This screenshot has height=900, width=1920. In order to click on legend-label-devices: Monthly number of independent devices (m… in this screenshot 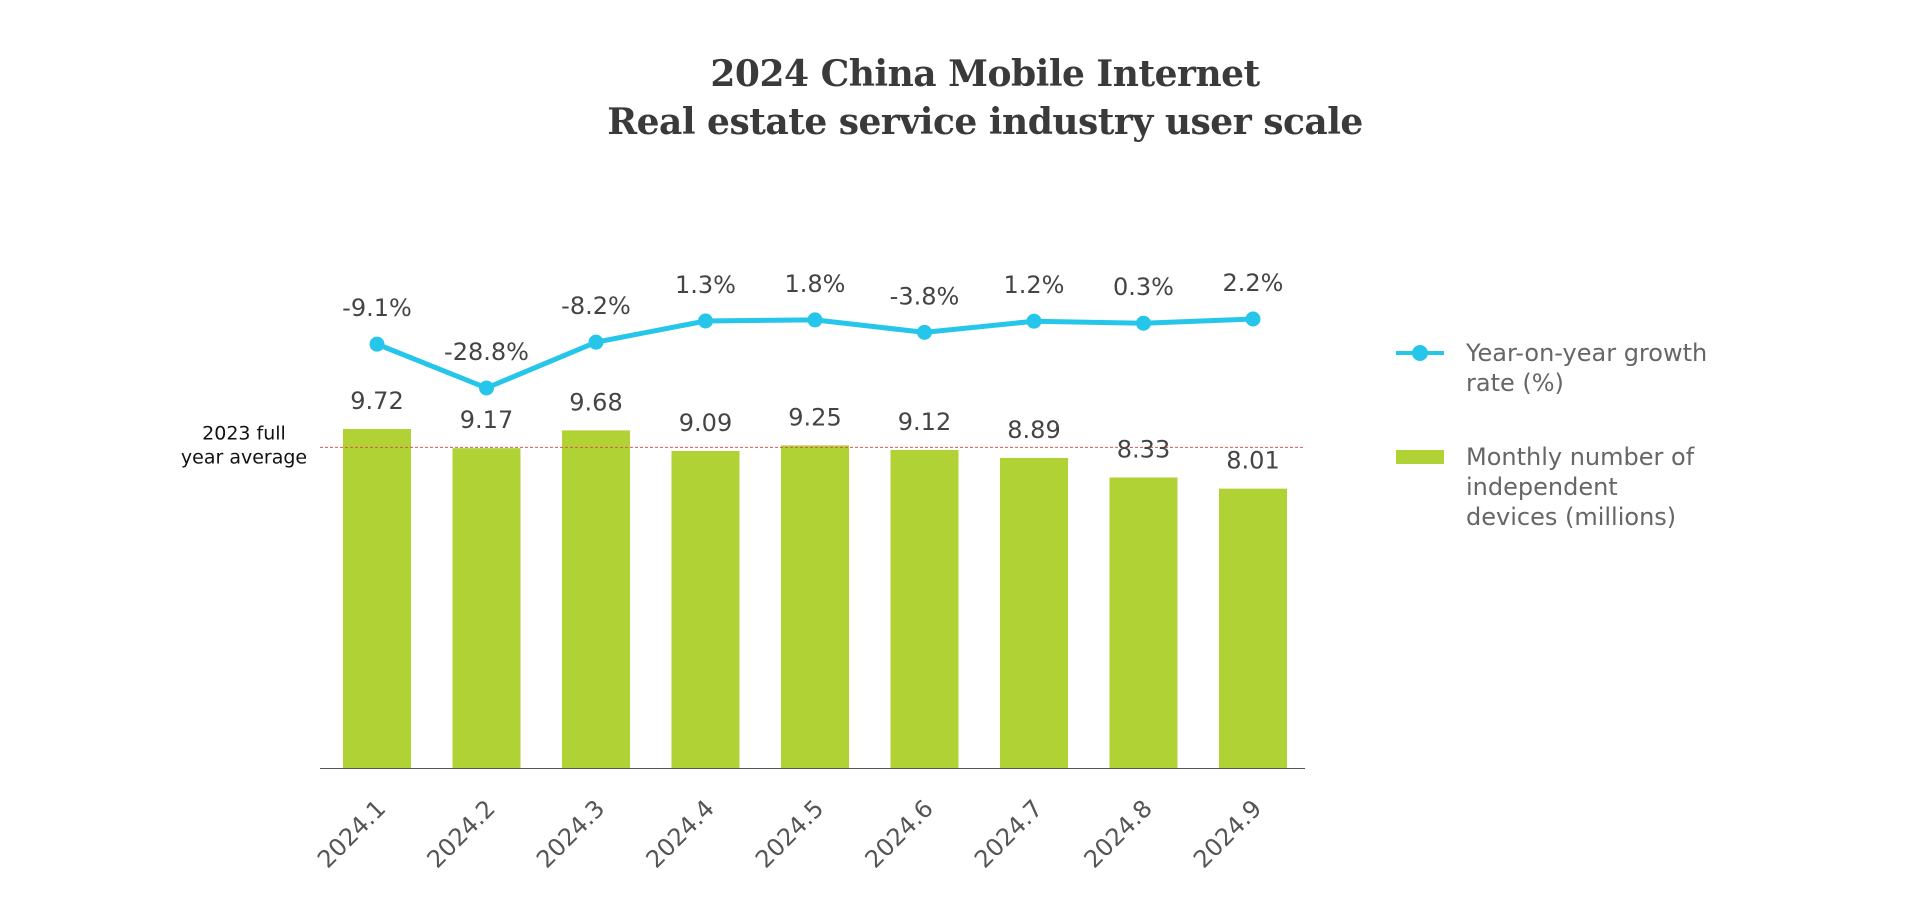, I will do `click(1580, 487)`.